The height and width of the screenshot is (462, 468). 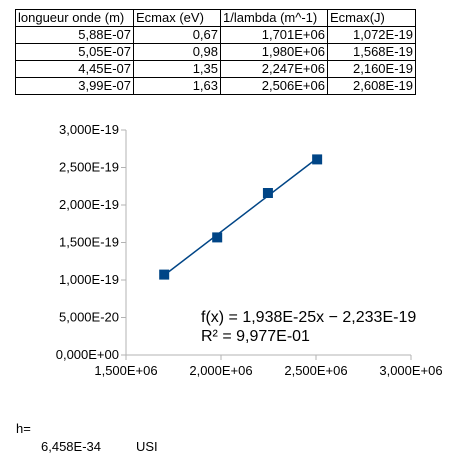 What do you see at coordinates (268, 366) in the screenshot?
I see `x-axis: 1,500E+06 2,000E+06 2,500E+06 3,000E+06` at bounding box center [268, 366].